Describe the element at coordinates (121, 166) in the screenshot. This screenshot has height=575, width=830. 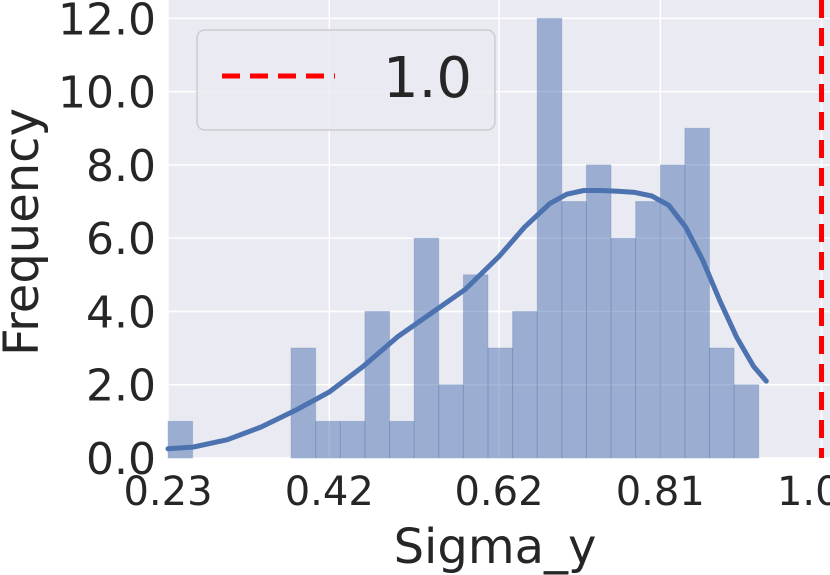
I see `y-tick-label: 8.0` at that location.